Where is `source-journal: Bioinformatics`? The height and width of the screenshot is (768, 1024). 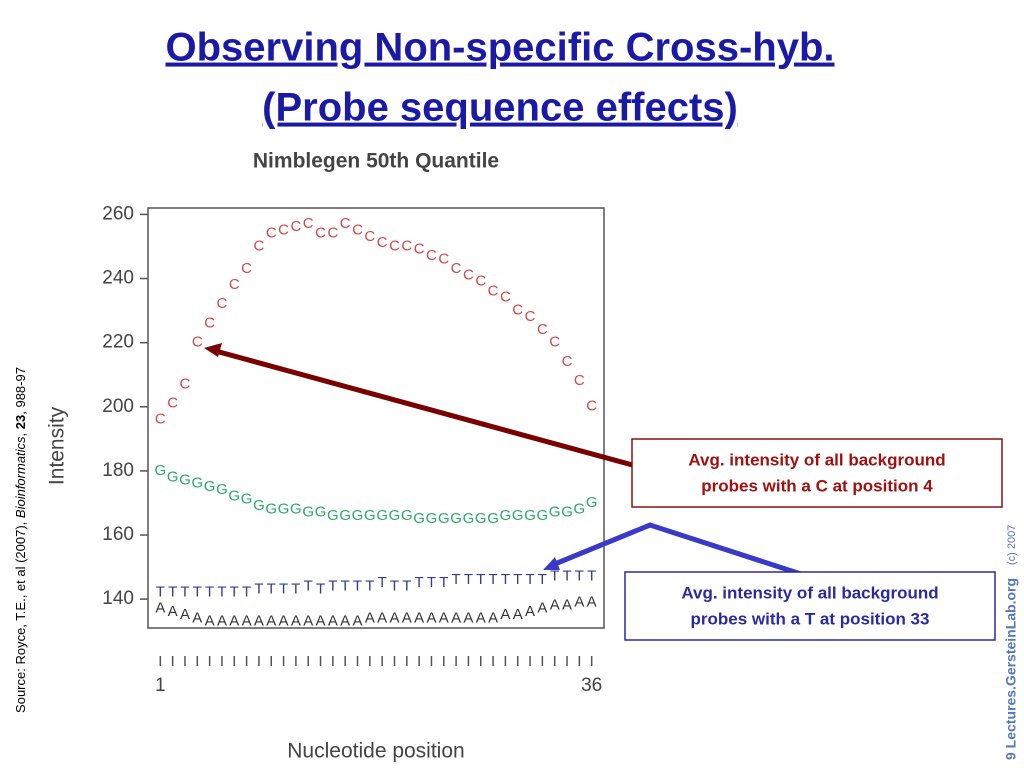
source-journal: Bioinformatics is located at coordinates (20, 477).